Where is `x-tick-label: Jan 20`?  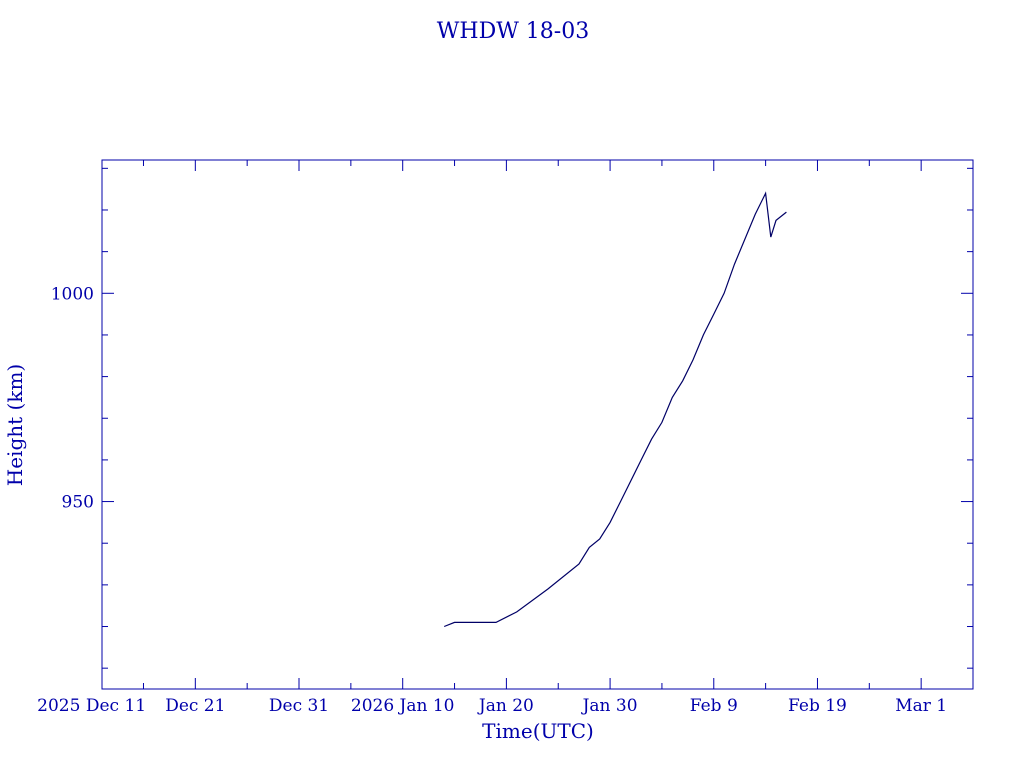 x-tick-label: Jan 20 is located at coordinates (505, 706).